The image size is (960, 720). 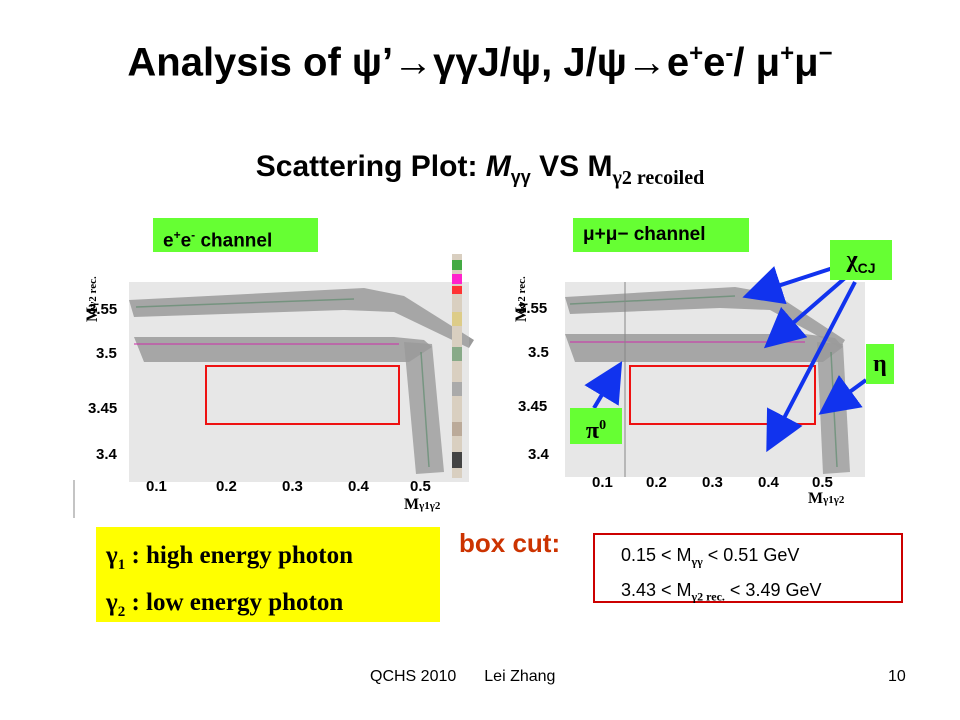 I want to click on eta-callout: η, so click(x=880, y=364).